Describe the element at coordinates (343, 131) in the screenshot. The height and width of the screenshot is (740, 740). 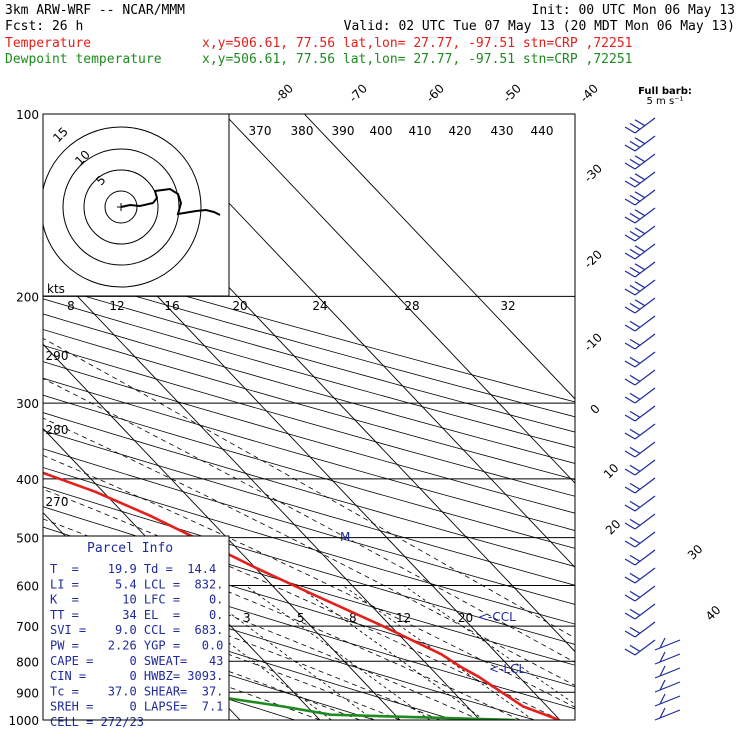
I see `theta-label: 390` at that location.